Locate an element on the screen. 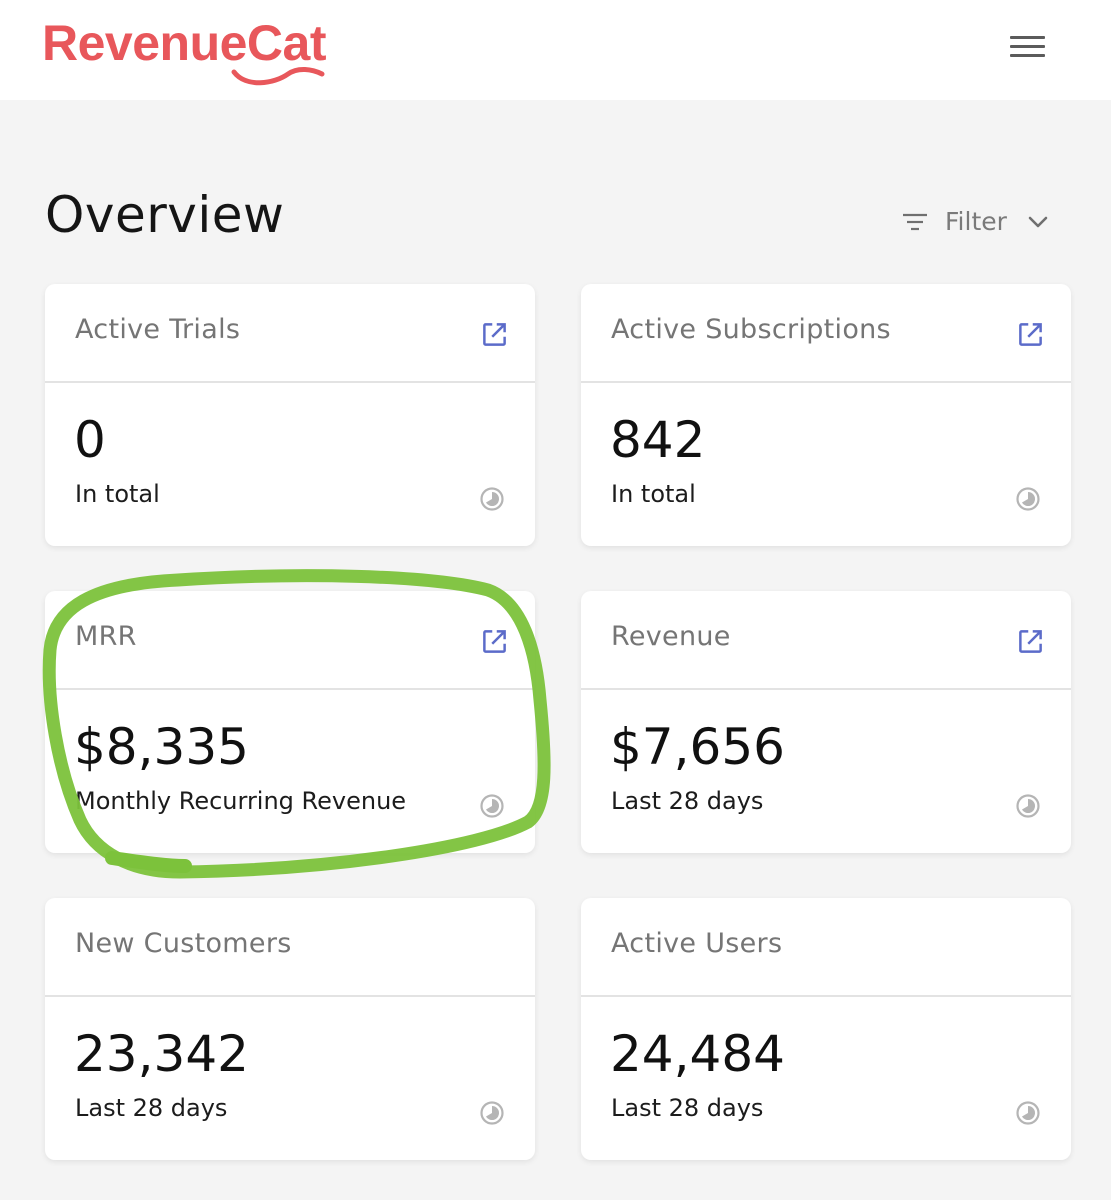  brand-logo: RevenueCat is located at coordinates (184, 43).